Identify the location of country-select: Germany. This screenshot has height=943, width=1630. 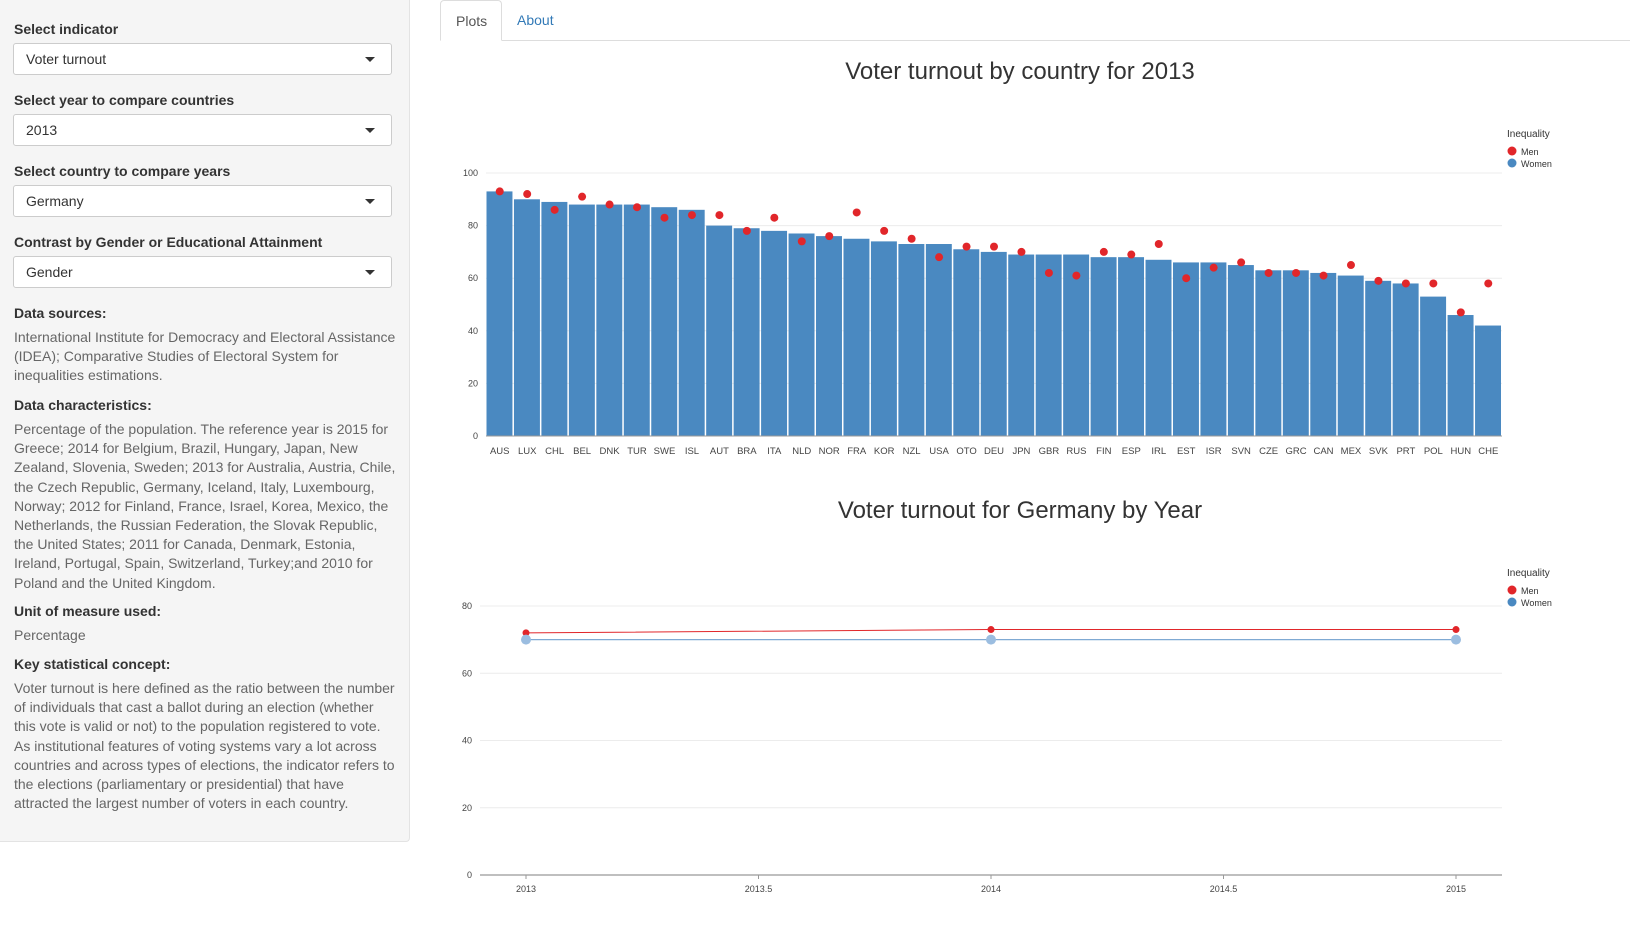
(202, 201).